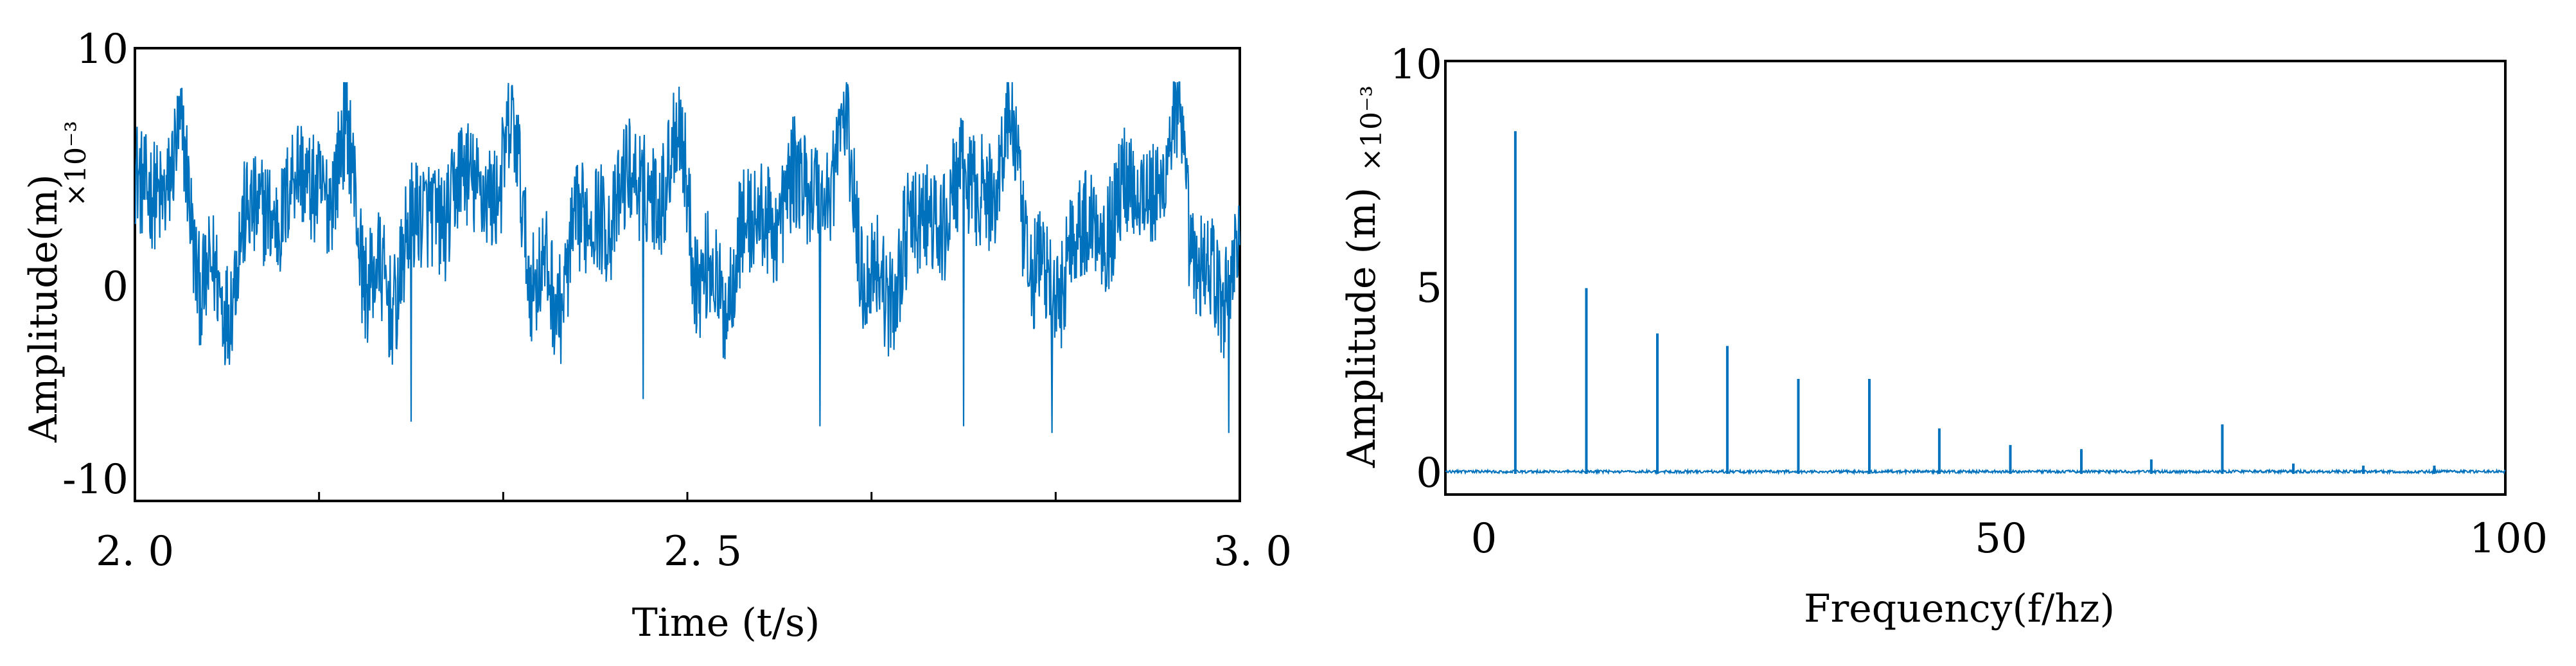 The height and width of the screenshot is (666, 2576). I want to click on time-y-tick-label-bottom: -10, so click(95, 480).